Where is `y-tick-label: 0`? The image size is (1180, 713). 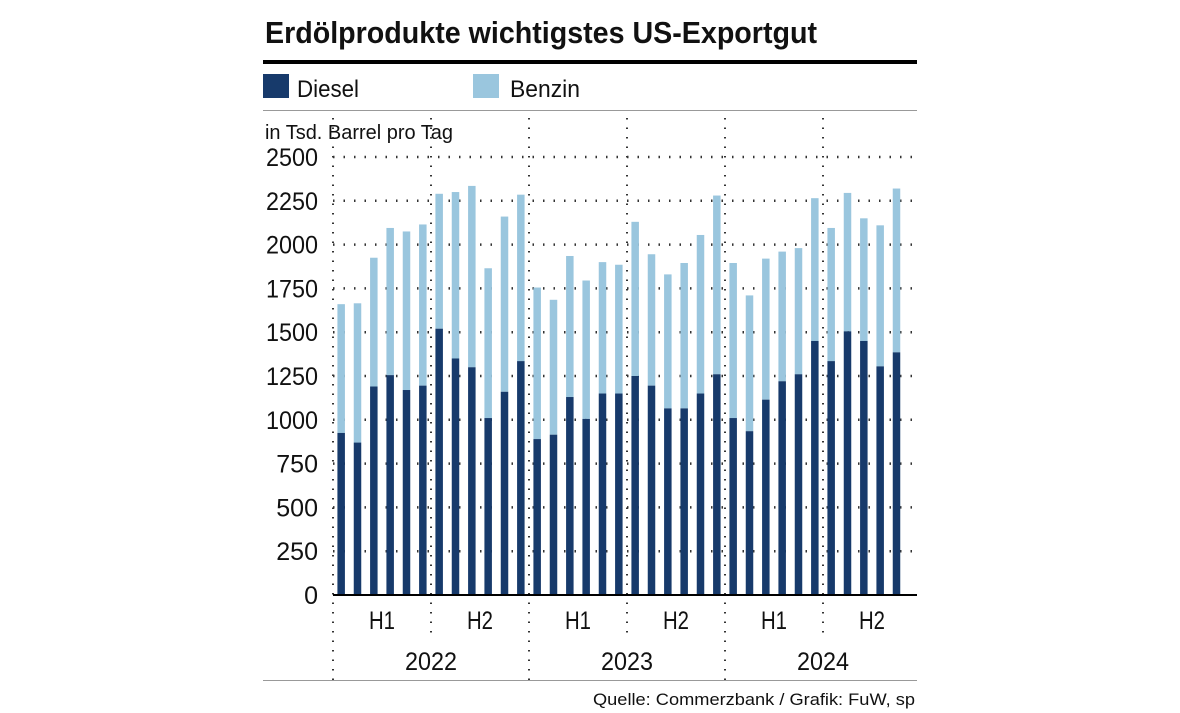
y-tick-label: 0 is located at coordinates (311, 596).